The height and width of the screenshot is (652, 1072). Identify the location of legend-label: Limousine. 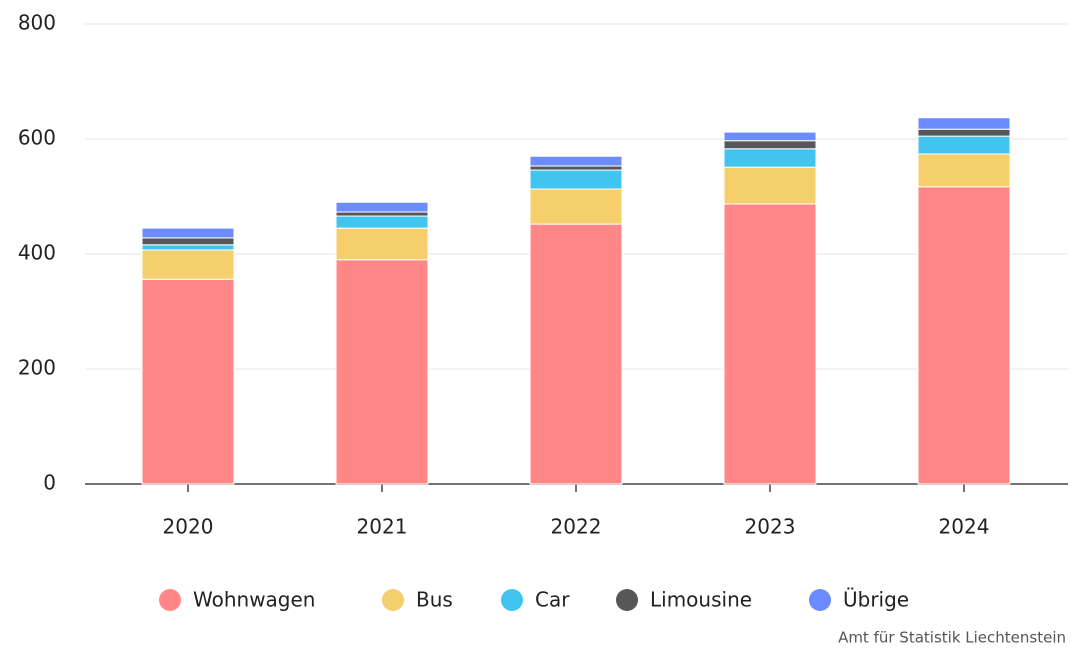
(701, 600).